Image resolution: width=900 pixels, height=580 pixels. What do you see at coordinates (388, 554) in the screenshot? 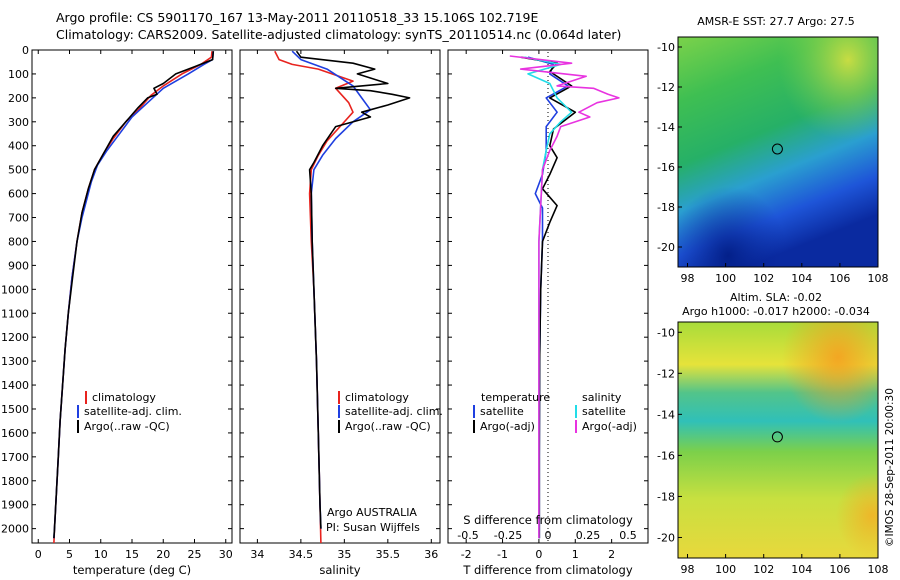
I see `x-tick-label: 35.5` at bounding box center [388, 554].